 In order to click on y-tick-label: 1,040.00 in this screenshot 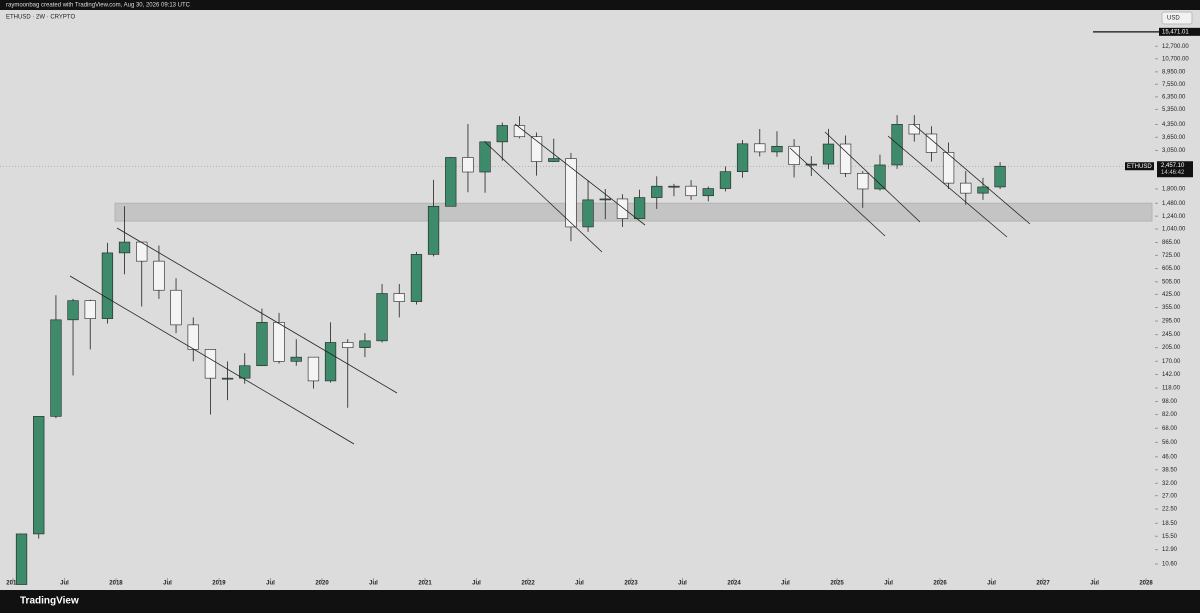, I will do `click(1174, 230)`.